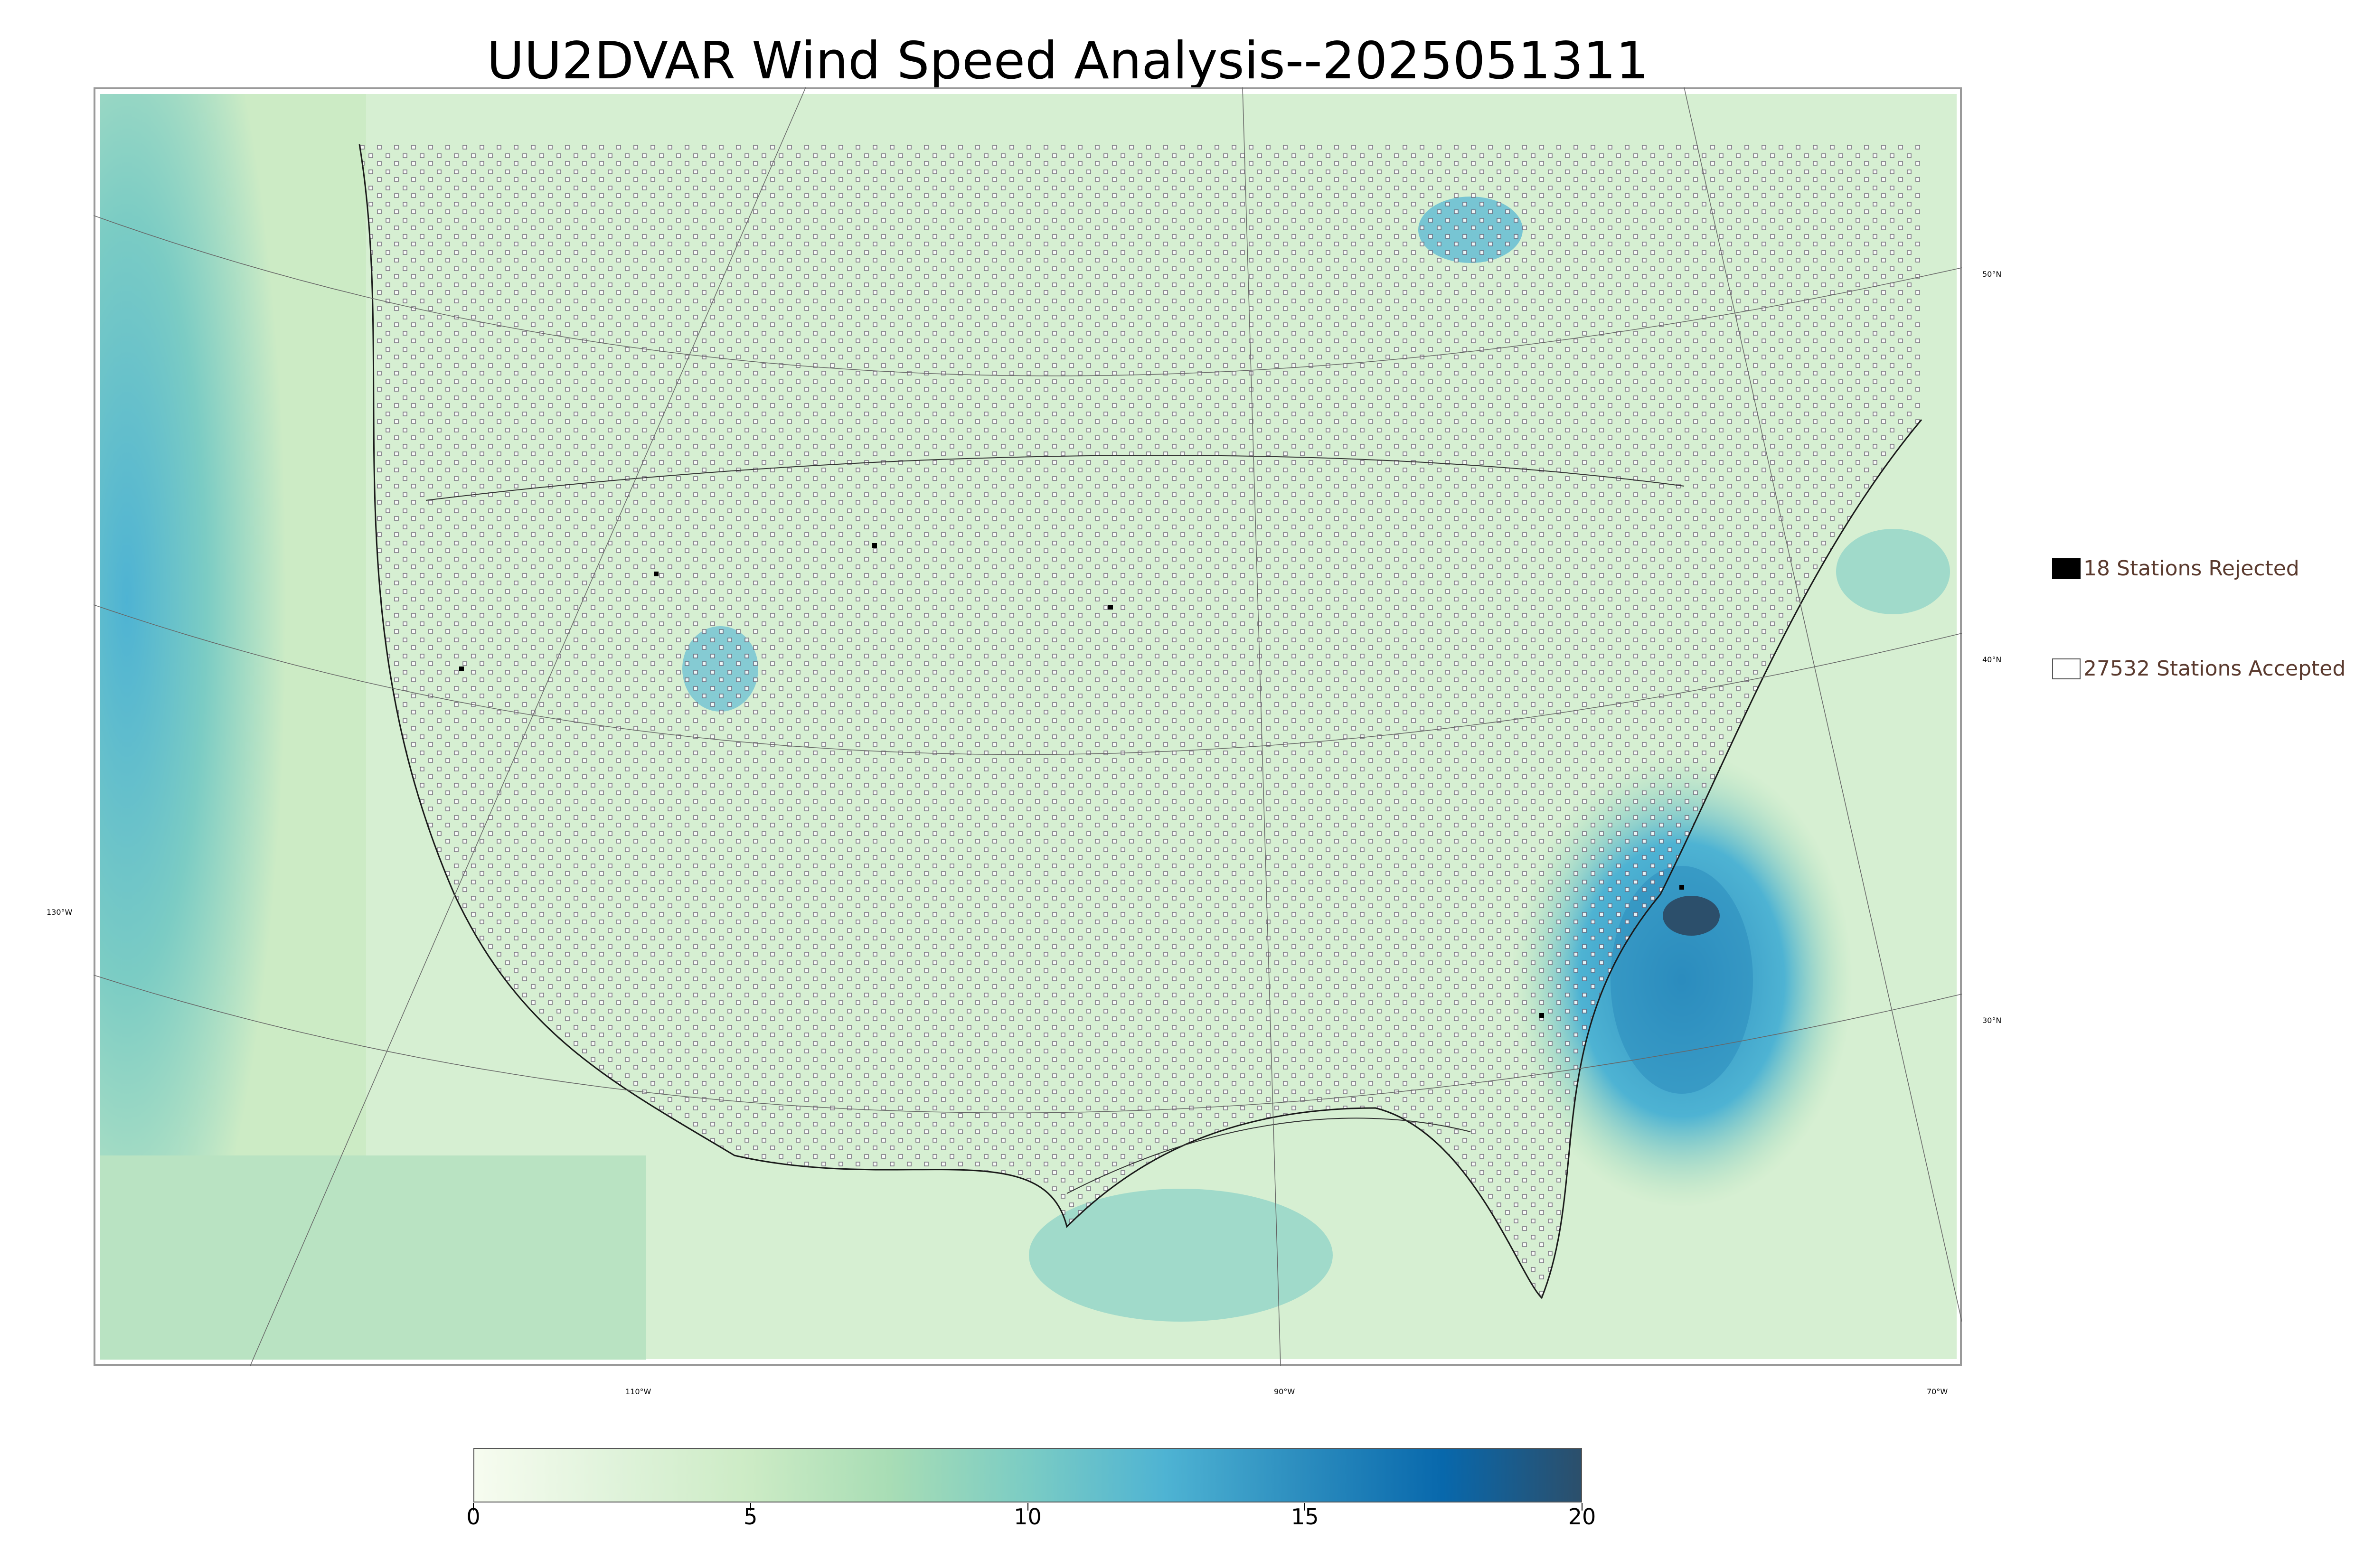 Image resolution: width=2374 pixels, height=1568 pixels. I want to click on lat-label-40n: 40°N, so click(1992, 660).